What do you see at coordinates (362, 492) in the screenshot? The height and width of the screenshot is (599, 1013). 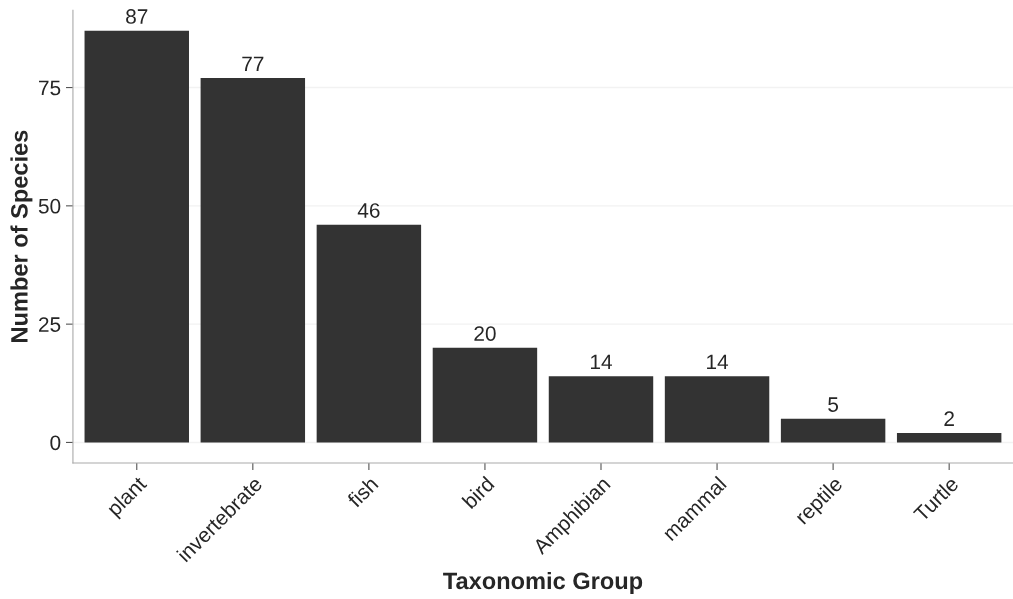 I see `x-tick-label: fish` at bounding box center [362, 492].